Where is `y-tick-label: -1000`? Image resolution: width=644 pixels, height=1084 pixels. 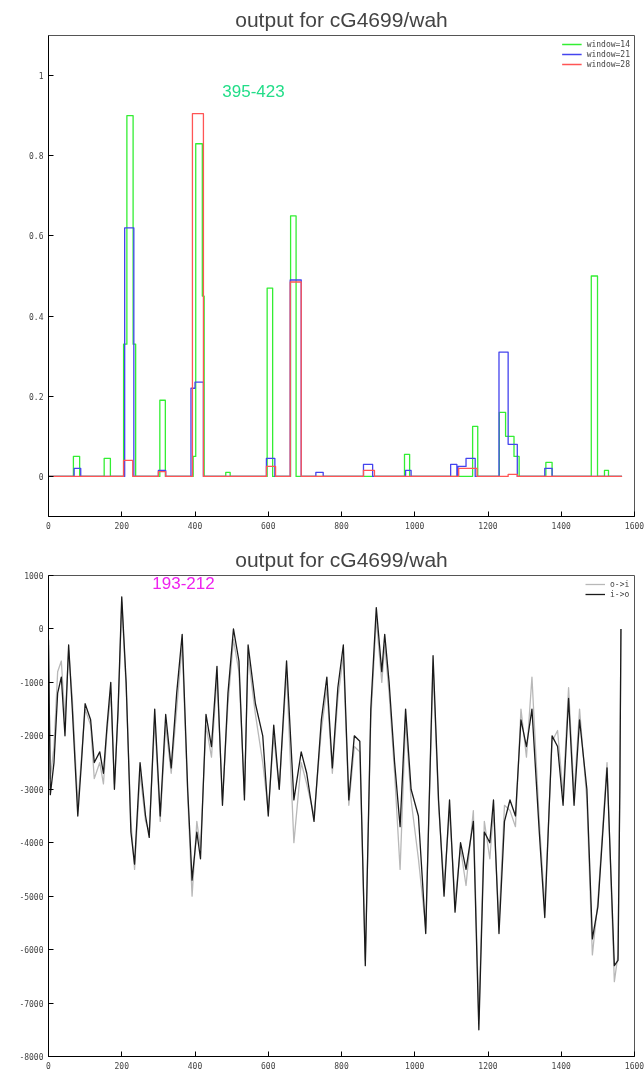 y-tick-label: -1000 is located at coordinates (31, 683).